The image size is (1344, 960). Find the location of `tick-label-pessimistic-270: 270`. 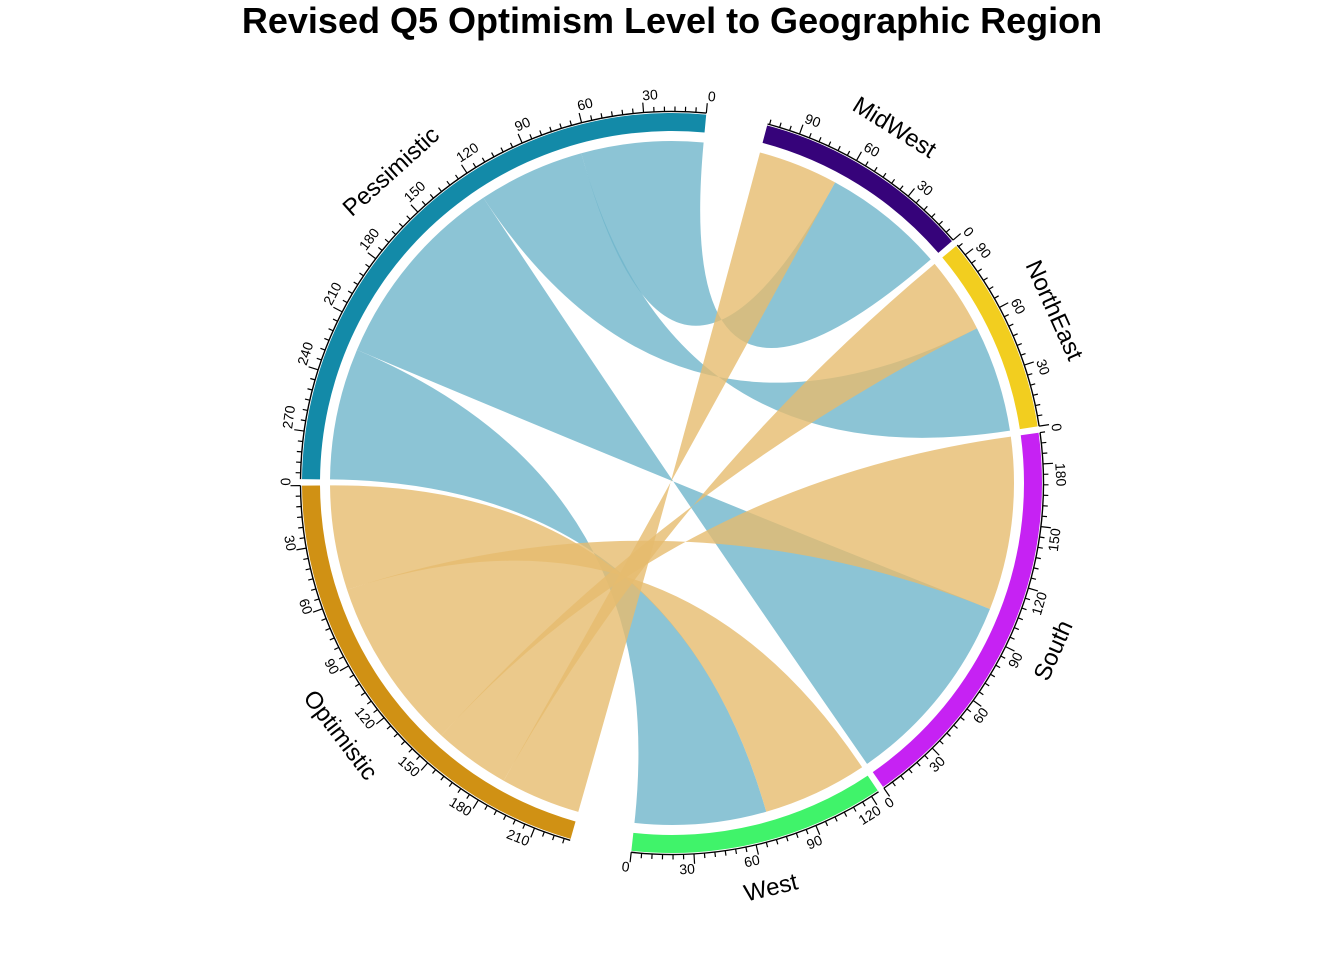

tick-label-pessimistic-270: 270 is located at coordinates (288, 417).